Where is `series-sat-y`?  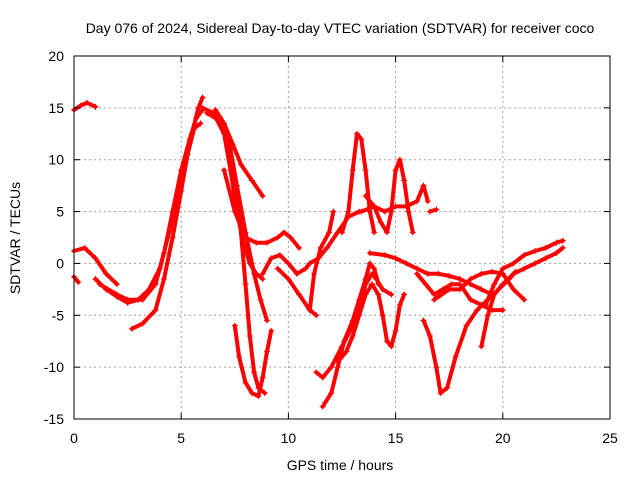
series-sat-y is located at coordinates (469, 332).